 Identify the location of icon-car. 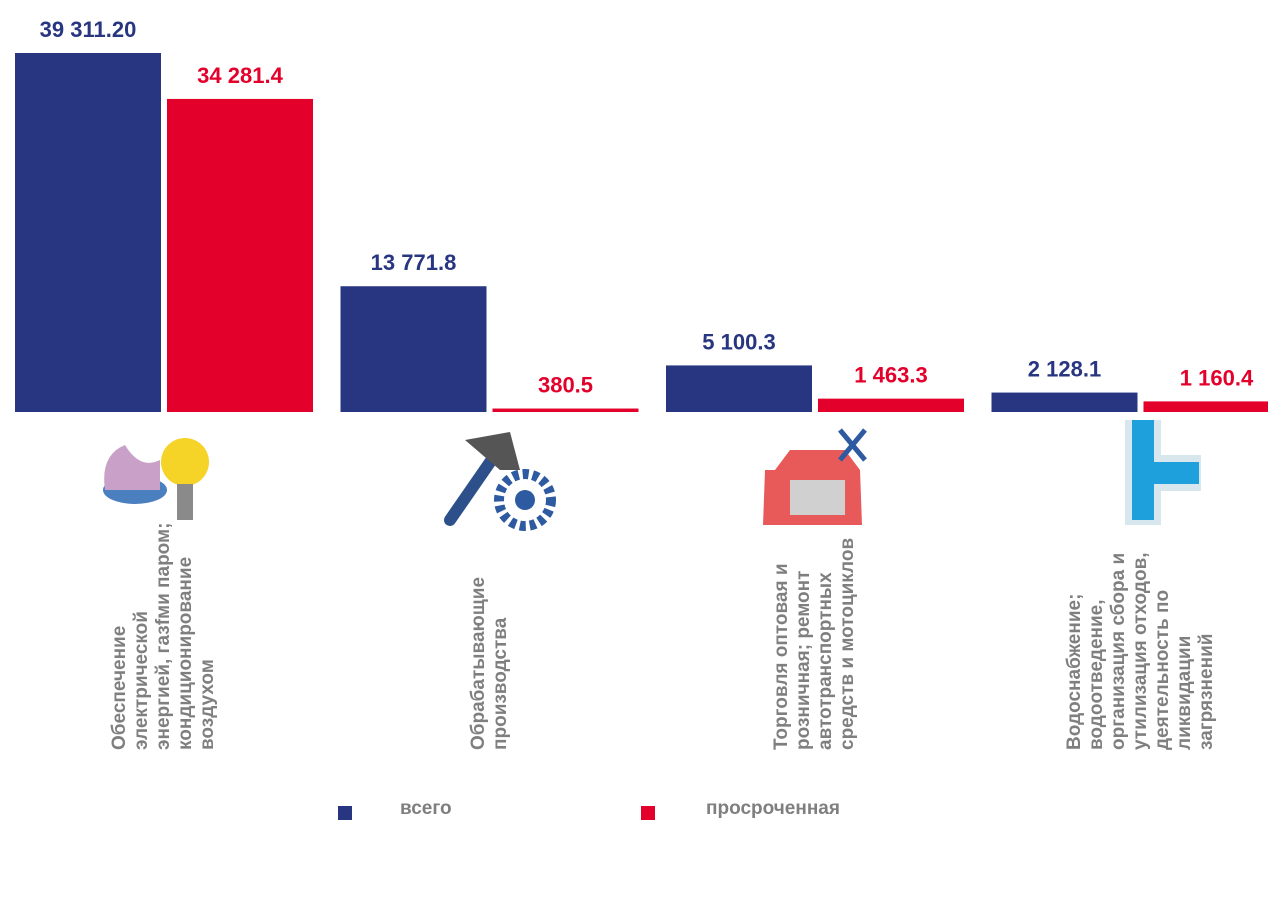
(815, 476).